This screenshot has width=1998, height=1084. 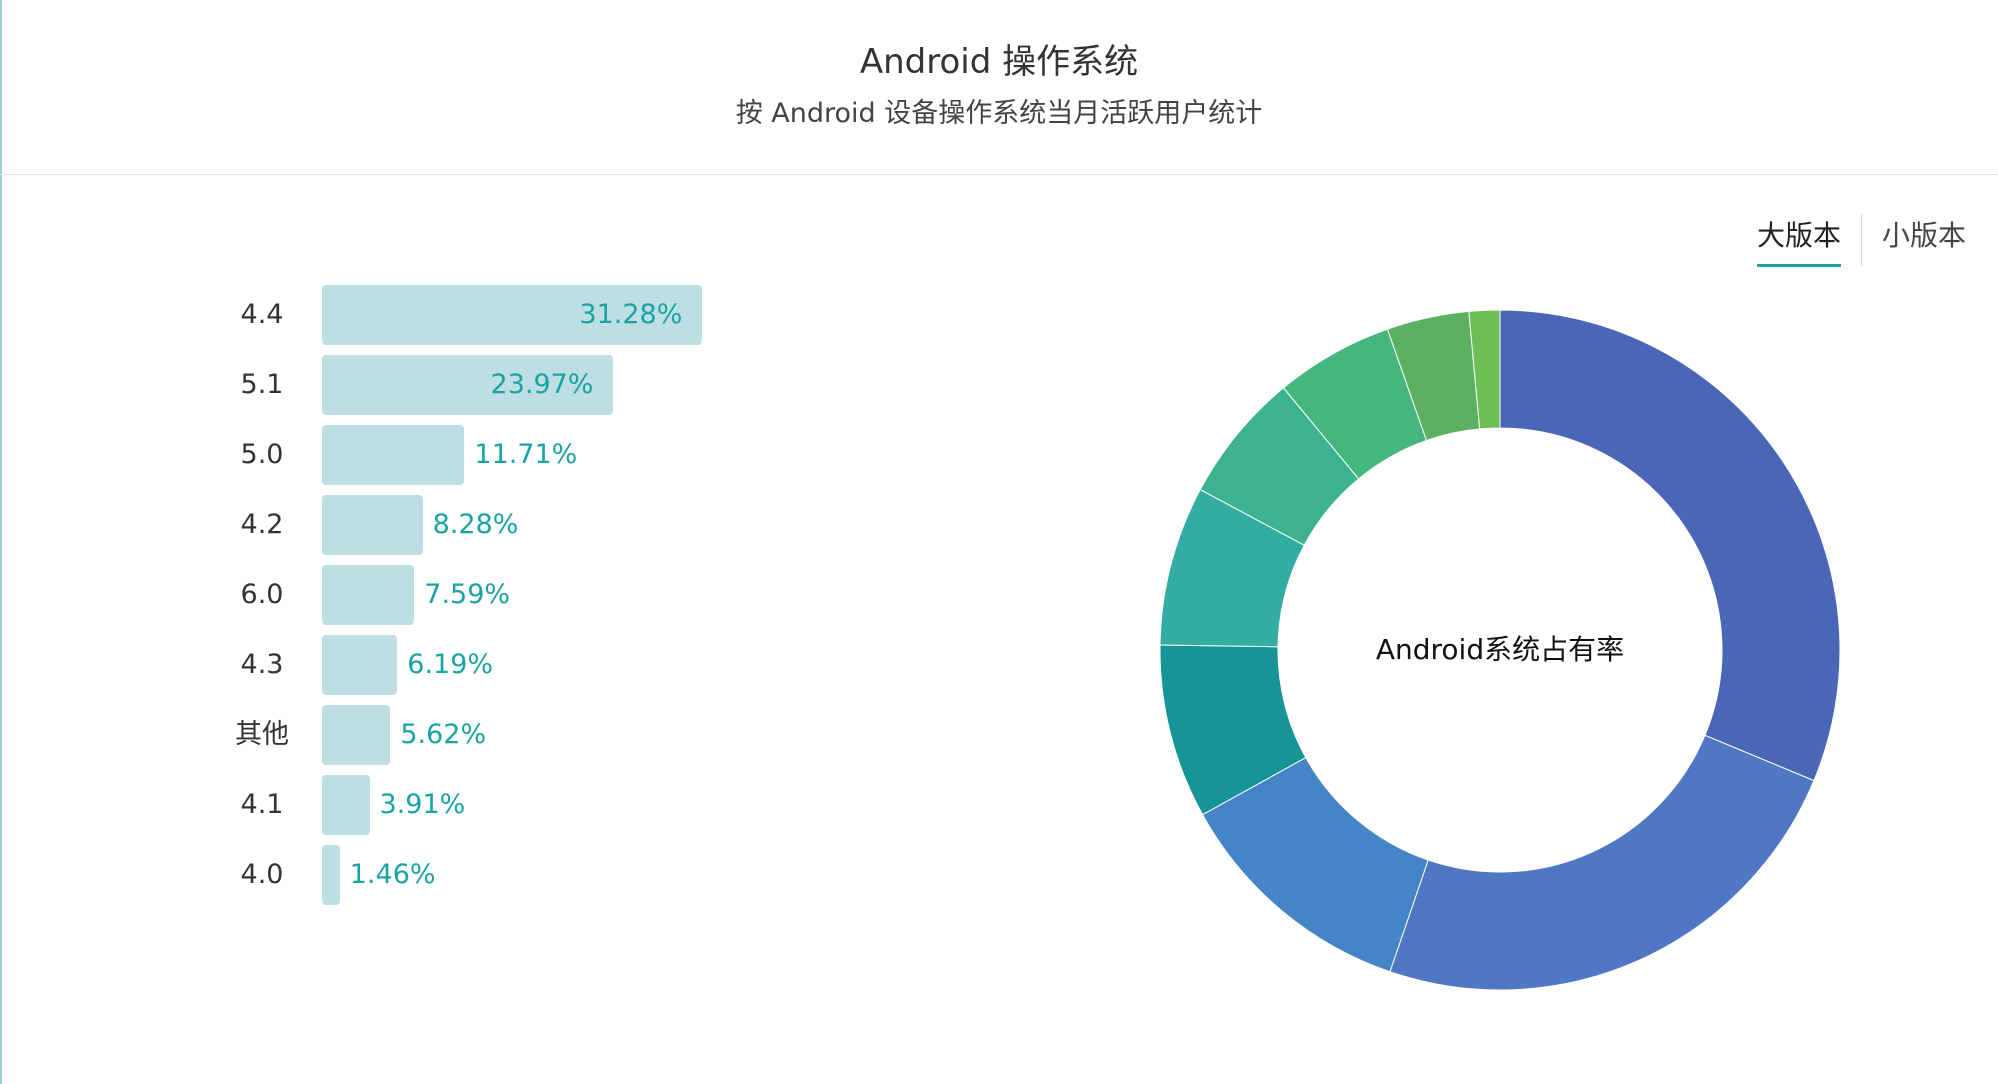 I want to click on bar-row: 4.2 8.28%, so click(x=500, y=525).